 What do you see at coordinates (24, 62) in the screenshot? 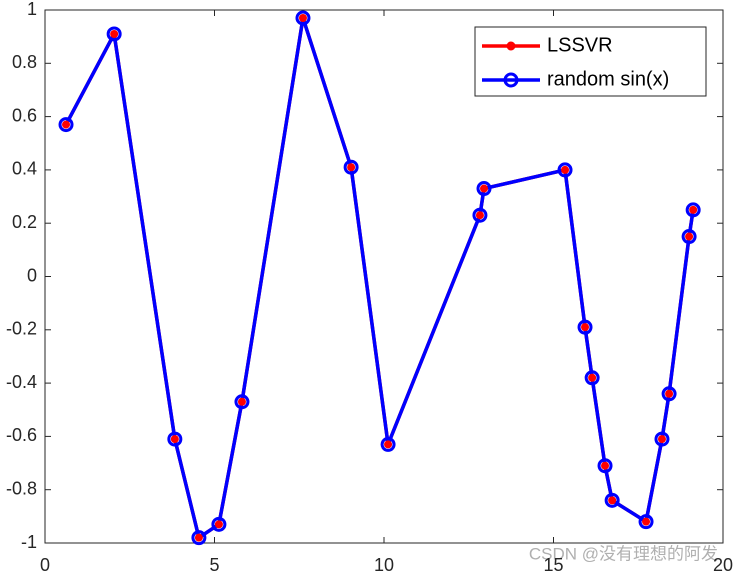
I see `y-tick-label: 0.8` at bounding box center [24, 62].